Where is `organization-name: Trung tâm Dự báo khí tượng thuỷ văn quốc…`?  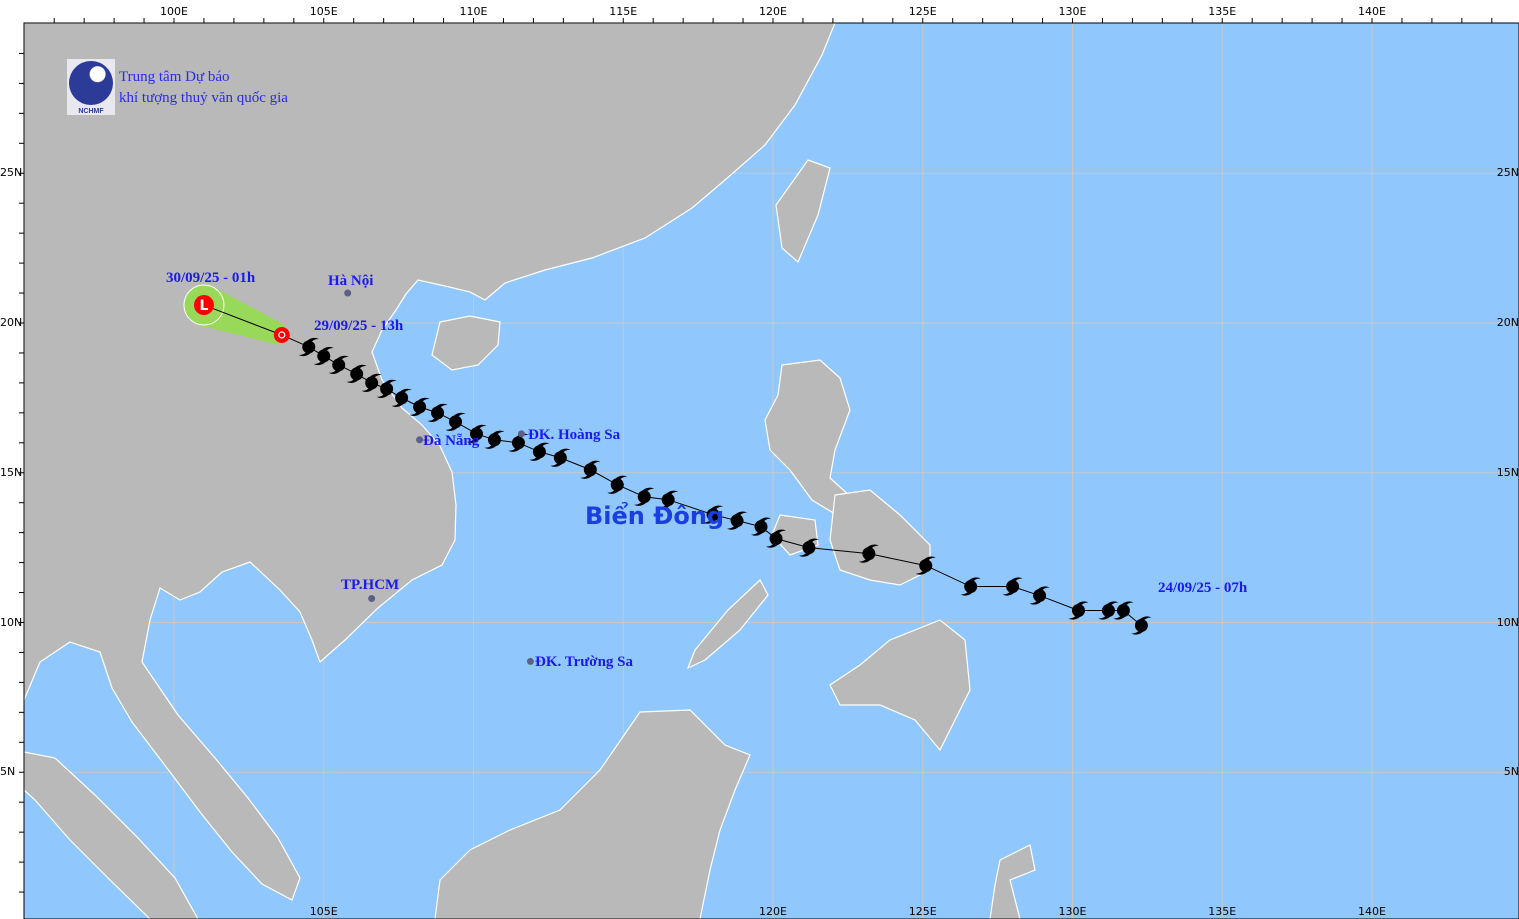 organization-name: Trung tâm Dự báo khí tượng thuỷ văn quốc… is located at coordinates (203, 88).